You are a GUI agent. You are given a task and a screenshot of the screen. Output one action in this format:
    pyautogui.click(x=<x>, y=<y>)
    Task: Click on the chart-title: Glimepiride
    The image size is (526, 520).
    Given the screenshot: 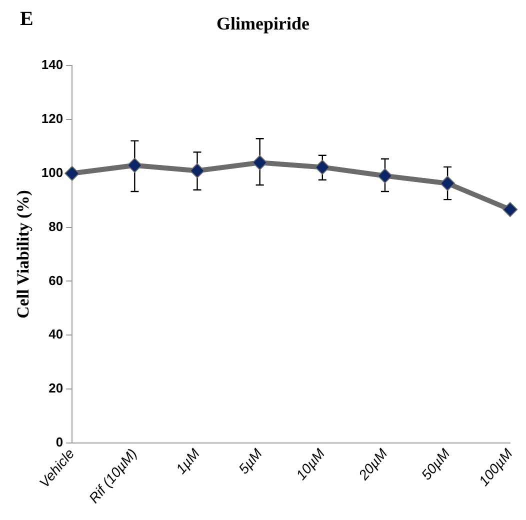 What is the action you would take?
    pyautogui.click(x=263, y=23)
    